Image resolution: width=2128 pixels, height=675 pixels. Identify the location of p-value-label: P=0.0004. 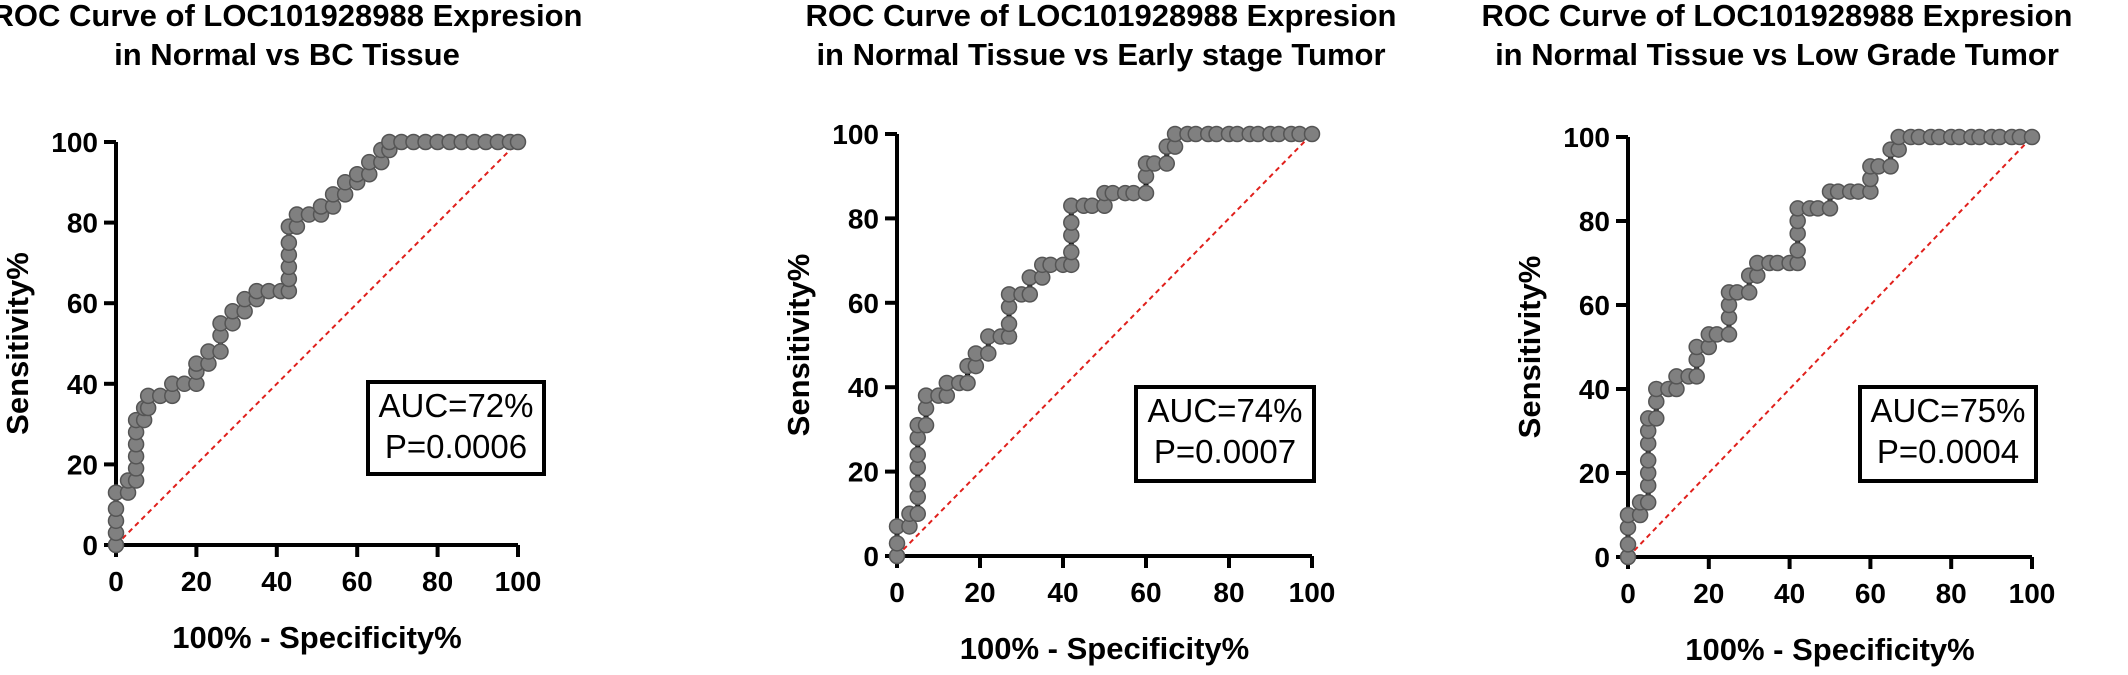
(1948, 451).